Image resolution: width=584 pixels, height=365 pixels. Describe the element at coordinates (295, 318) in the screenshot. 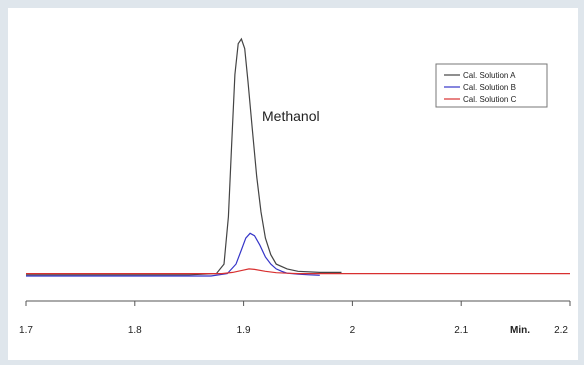

I see `x-axis-ticks: 1.7 1.8 1.9 2 2.1 2.2` at that location.